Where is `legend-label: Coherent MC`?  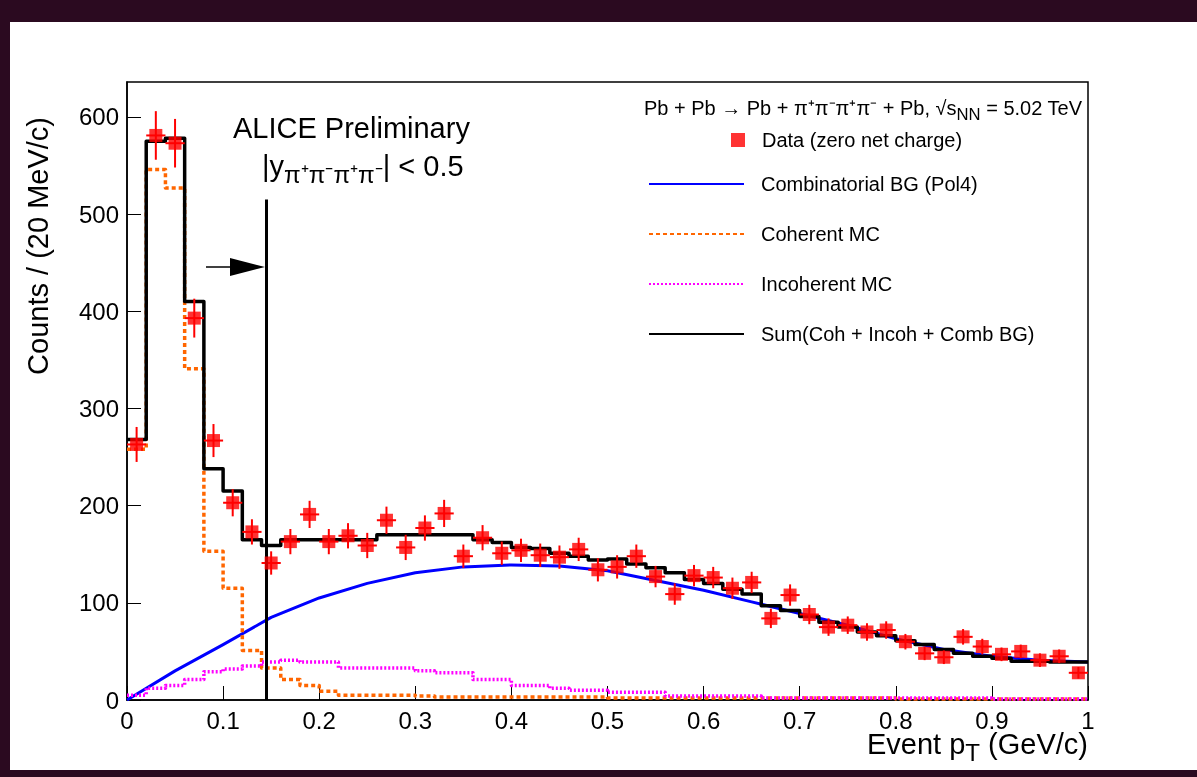 legend-label: Coherent MC is located at coordinates (820, 234).